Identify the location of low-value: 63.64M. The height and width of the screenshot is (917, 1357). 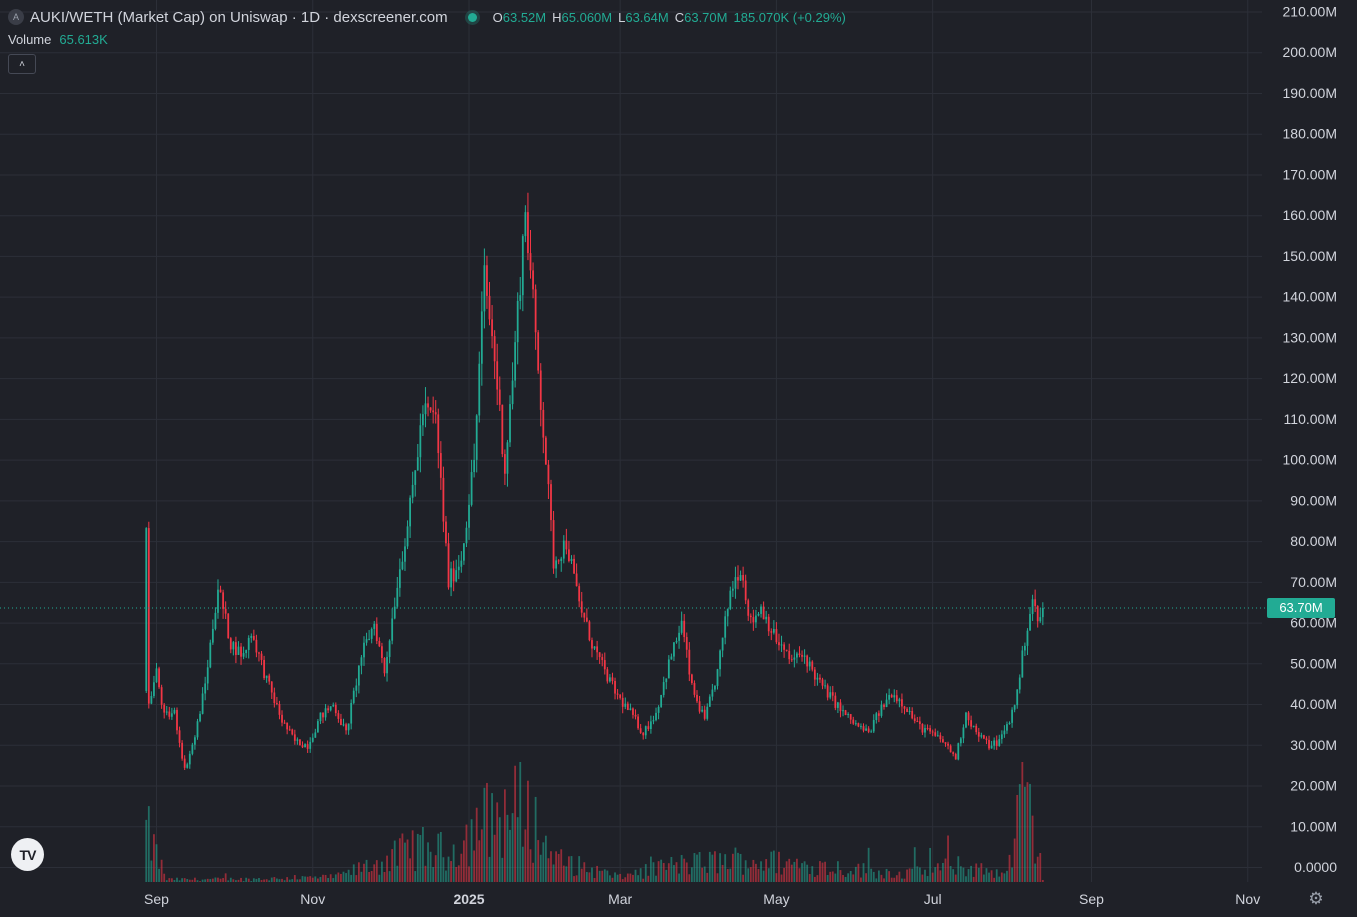
(647, 17).